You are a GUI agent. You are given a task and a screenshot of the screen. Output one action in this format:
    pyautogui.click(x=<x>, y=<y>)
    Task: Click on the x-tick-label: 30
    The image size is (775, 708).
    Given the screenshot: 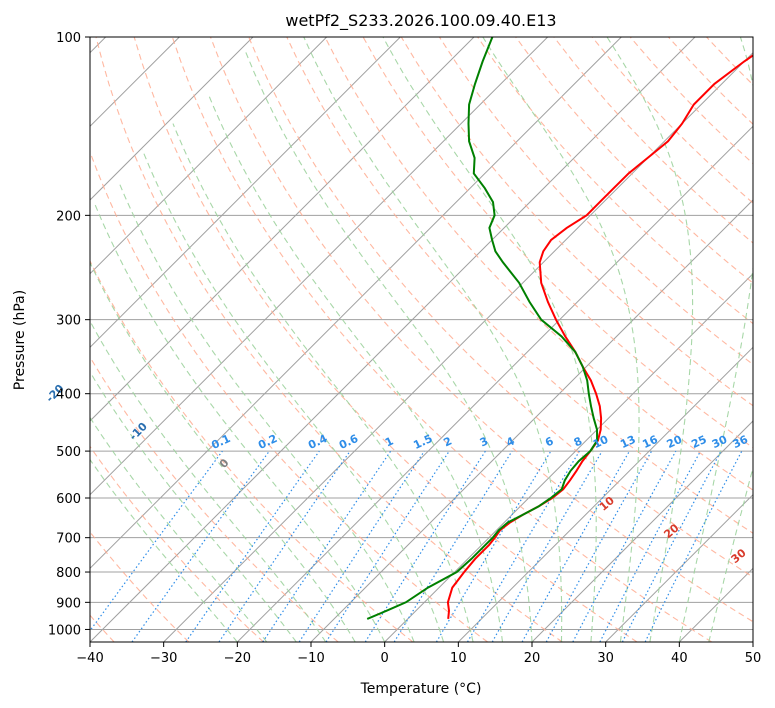 What is the action you would take?
    pyautogui.click(x=605, y=658)
    